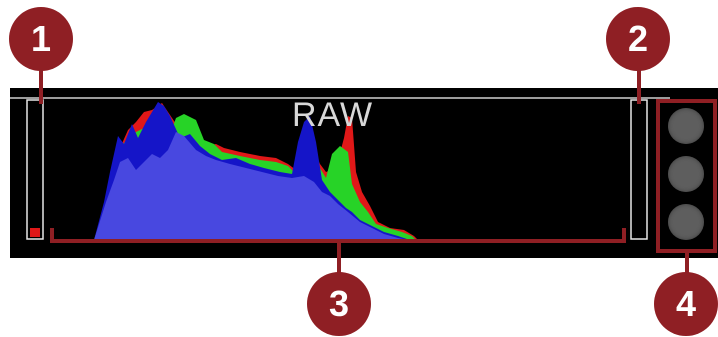 The width and height of the screenshot is (718, 337). I want to click on histogram-mode-label: RAW, so click(333, 115).